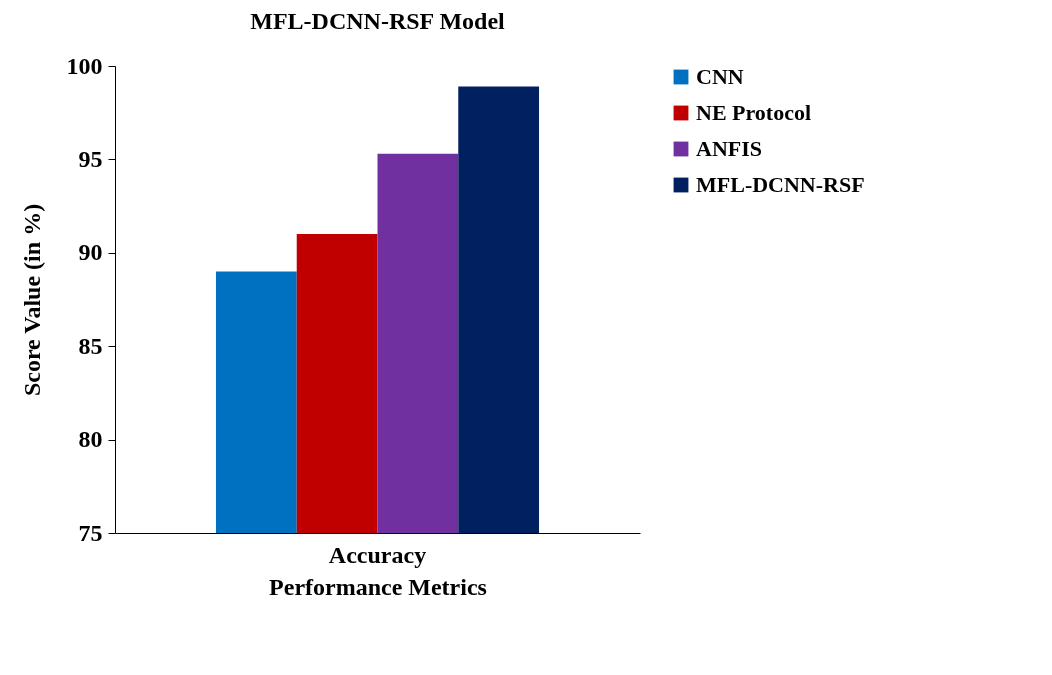  What do you see at coordinates (729, 148) in the screenshot?
I see `legend-label: ANFIS` at bounding box center [729, 148].